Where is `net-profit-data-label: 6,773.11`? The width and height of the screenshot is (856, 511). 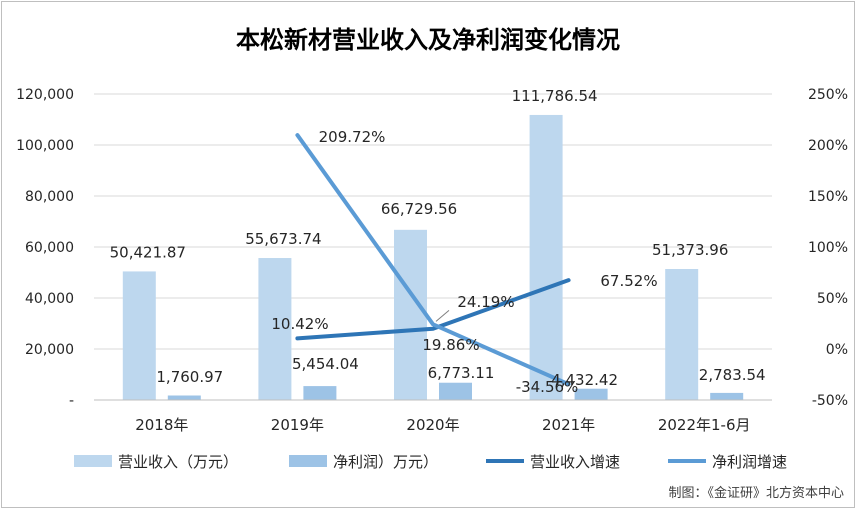 net-profit-data-label: 6,773.11 is located at coordinates (461, 373).